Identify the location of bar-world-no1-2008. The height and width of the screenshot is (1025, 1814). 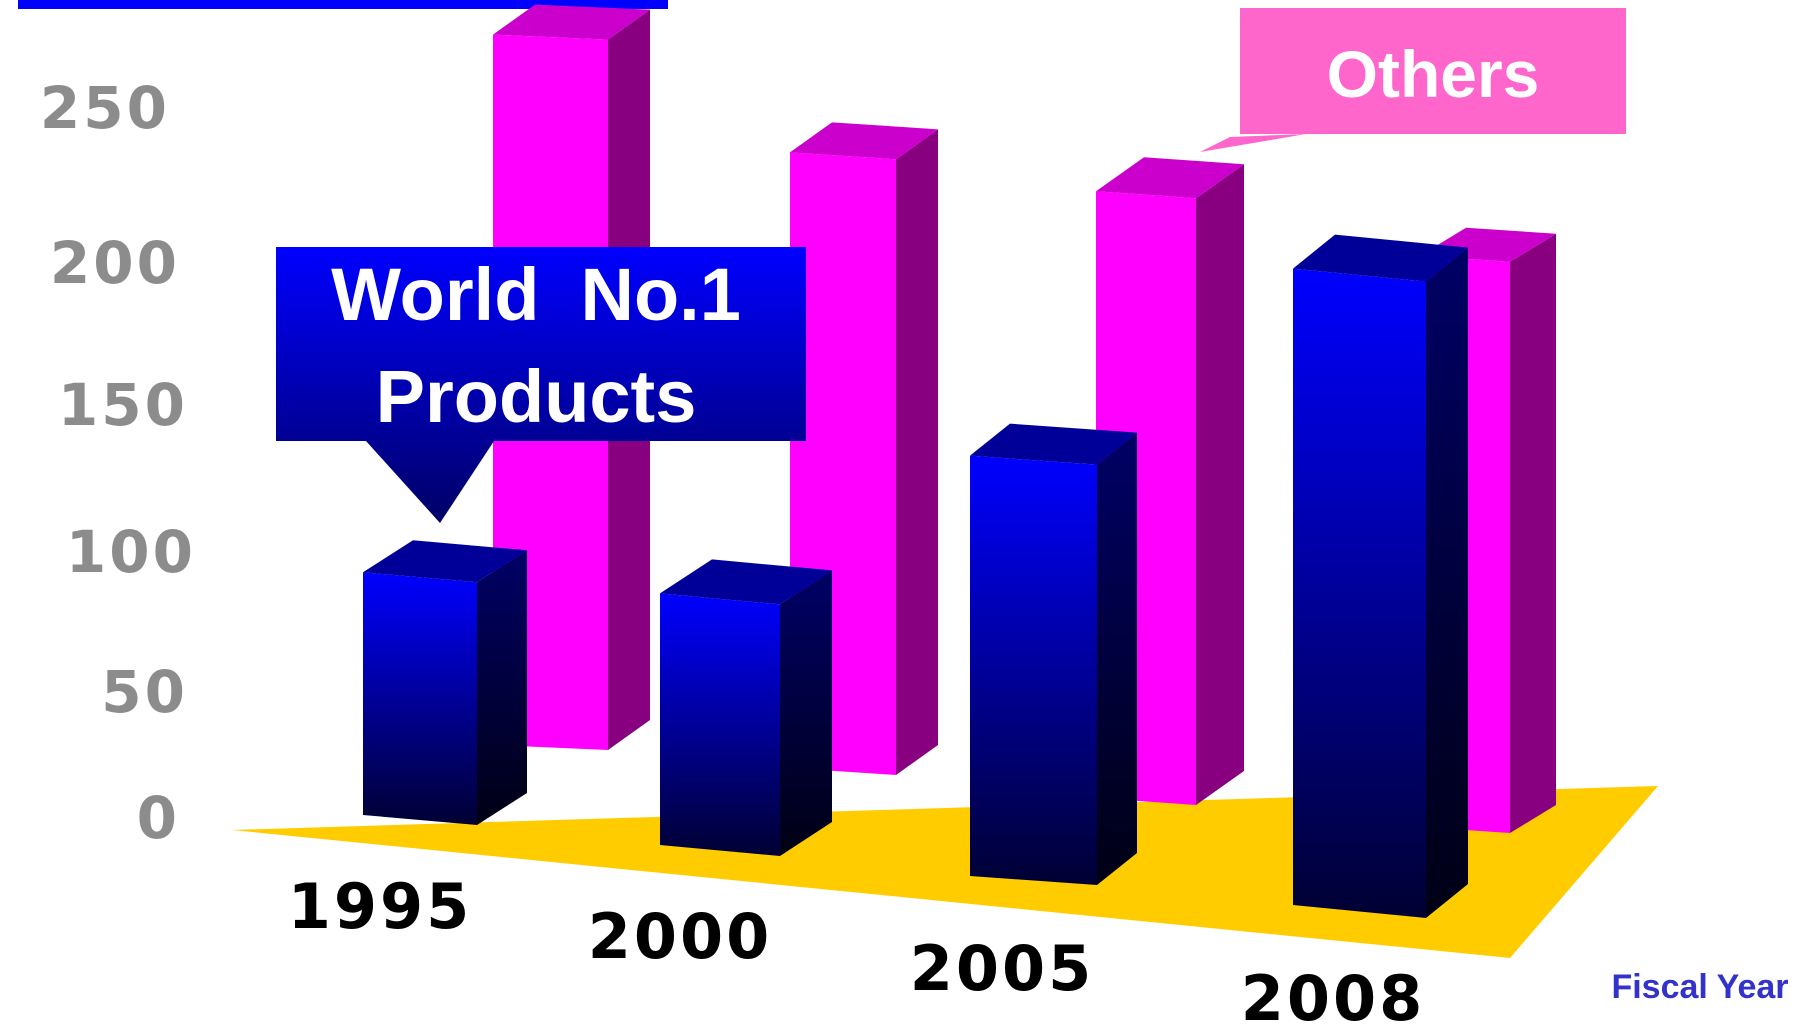
(1380, 576).